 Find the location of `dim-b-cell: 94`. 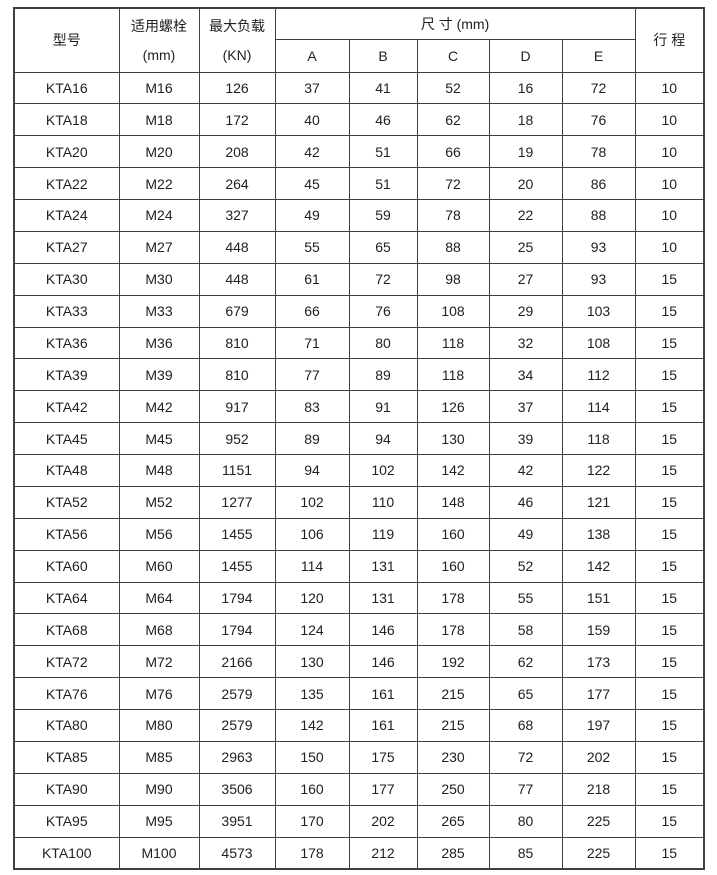

dim-b-cell: 94 is located at coordinates (383, 438).